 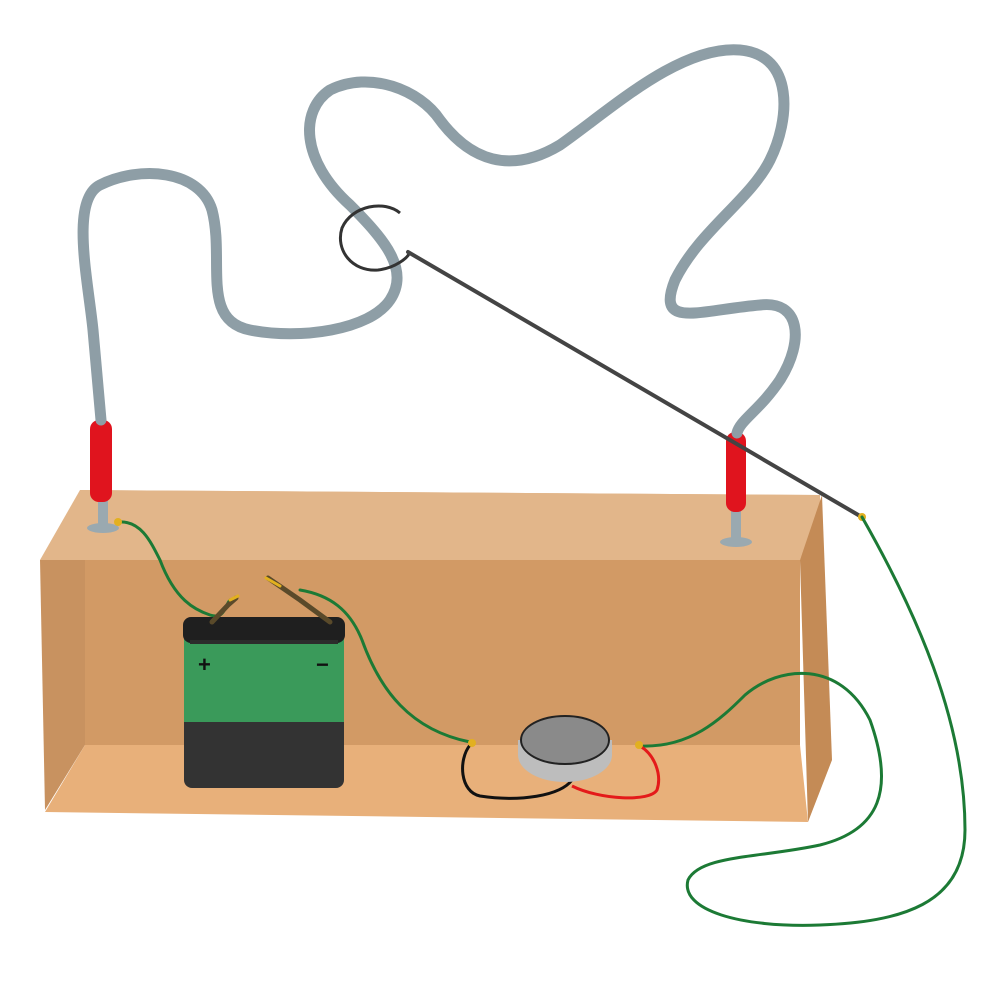 I want to click on buzzer, so click(x=561, y=757).